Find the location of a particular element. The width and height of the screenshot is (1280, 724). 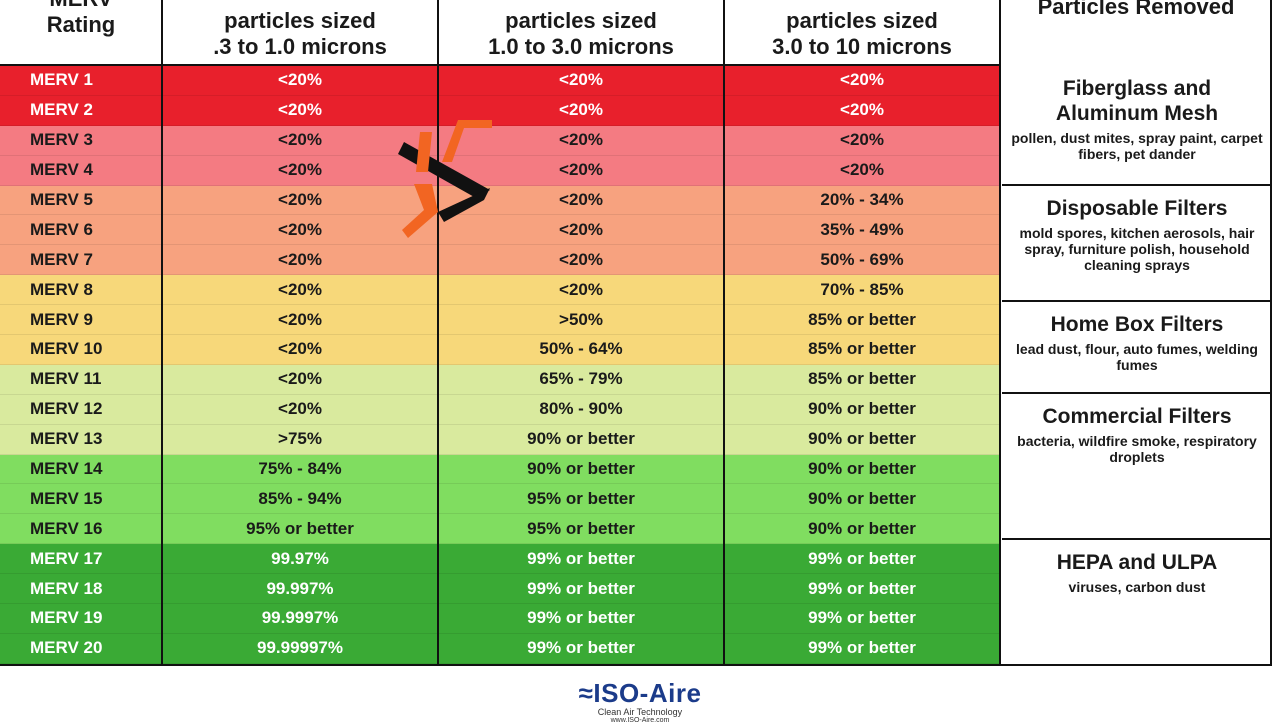

merv-rating-cell: MERV 11 is located at coordinates (66, 379).